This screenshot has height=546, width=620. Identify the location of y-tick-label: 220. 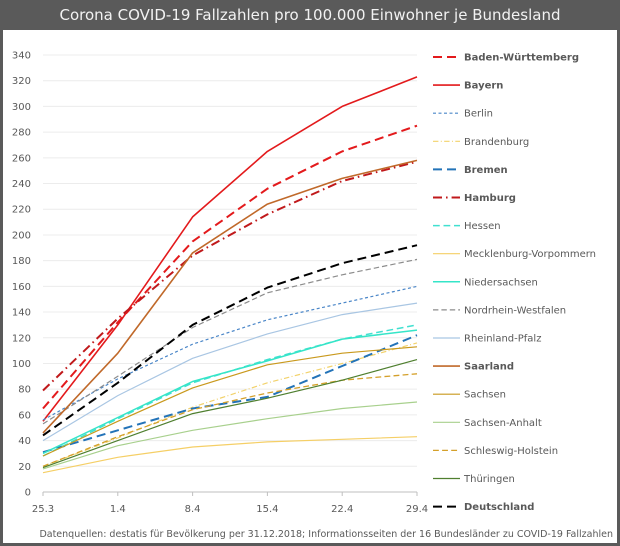
(21, 210).